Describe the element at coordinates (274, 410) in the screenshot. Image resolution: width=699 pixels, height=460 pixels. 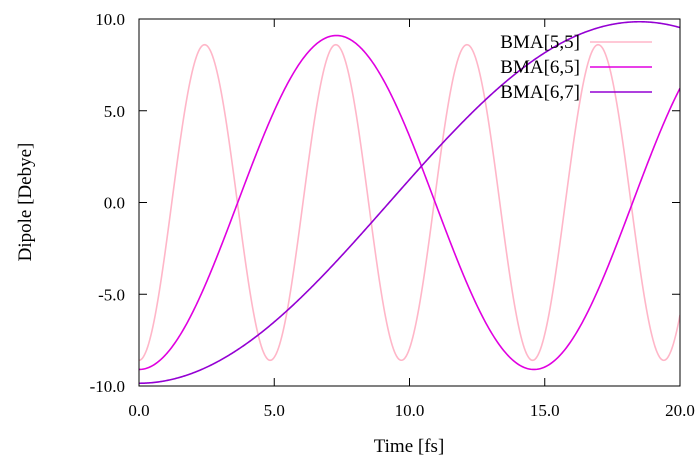
I see `x-tick-label: 5.0` at that location.